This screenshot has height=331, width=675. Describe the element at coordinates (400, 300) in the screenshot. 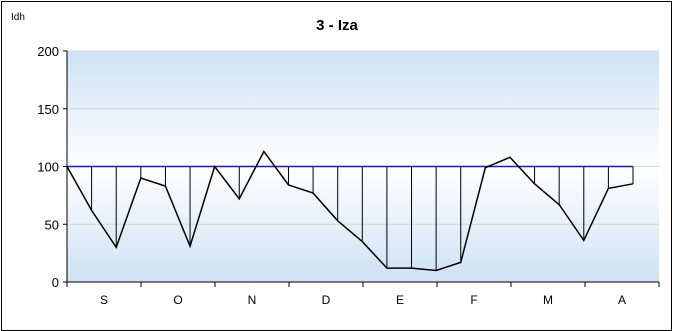

I see `x-tick-label: E` at that location.